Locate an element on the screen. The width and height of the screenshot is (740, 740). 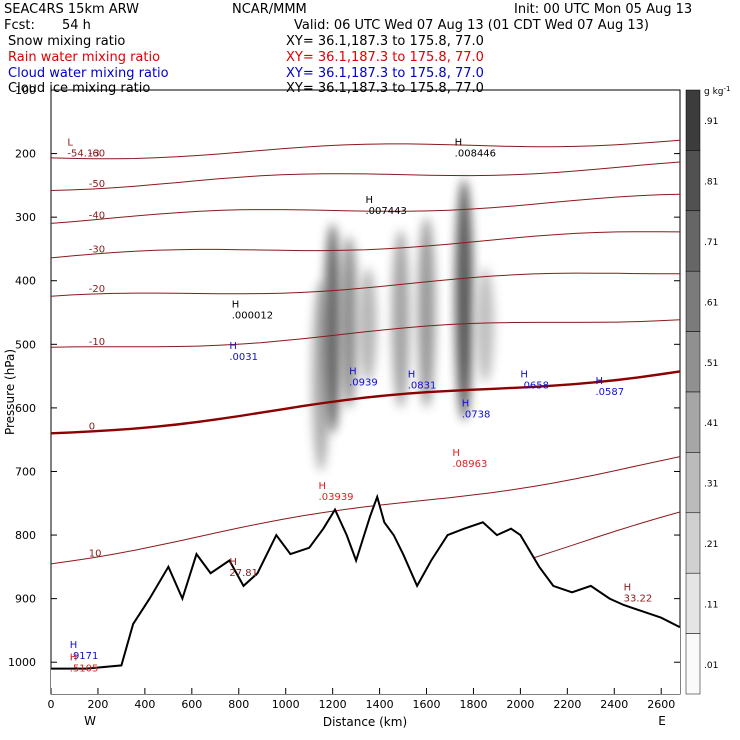
ice-peak-value: .008446 is located at coordinates (475, 154).